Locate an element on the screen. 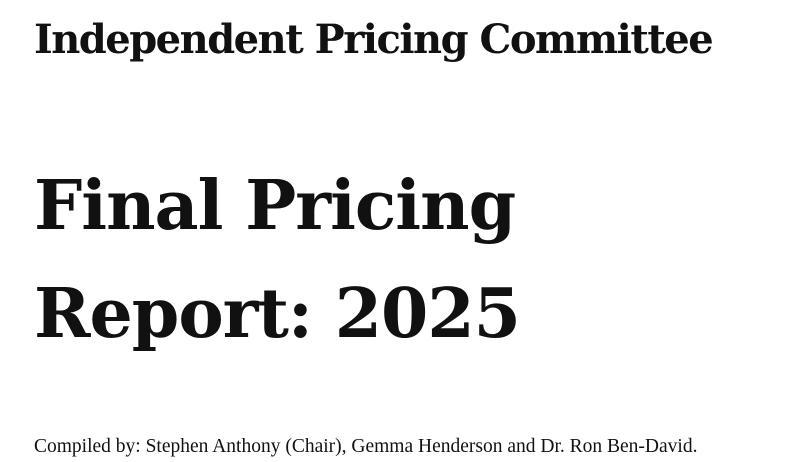 This screenshot has width=799, height=462. report-title-line-2: Report: 2025 is located at coordinates (277, 314).